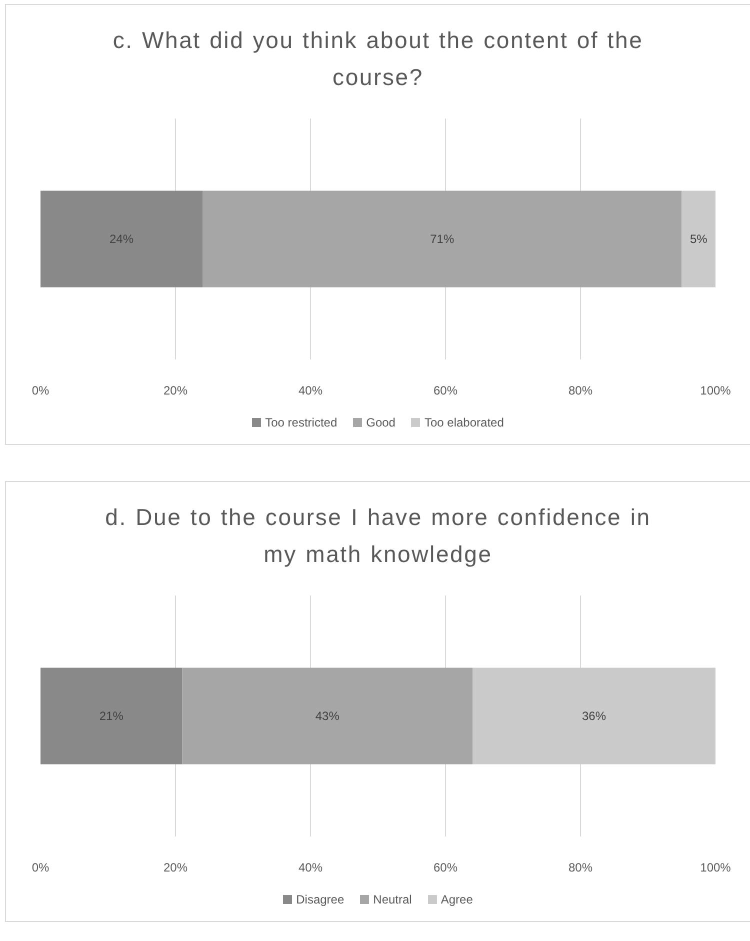 The image size is (750, 941). What do you see at coordinates (381, 422) in the screenshot?
I see `legend-label: Good` at bounding box center [381, 422].